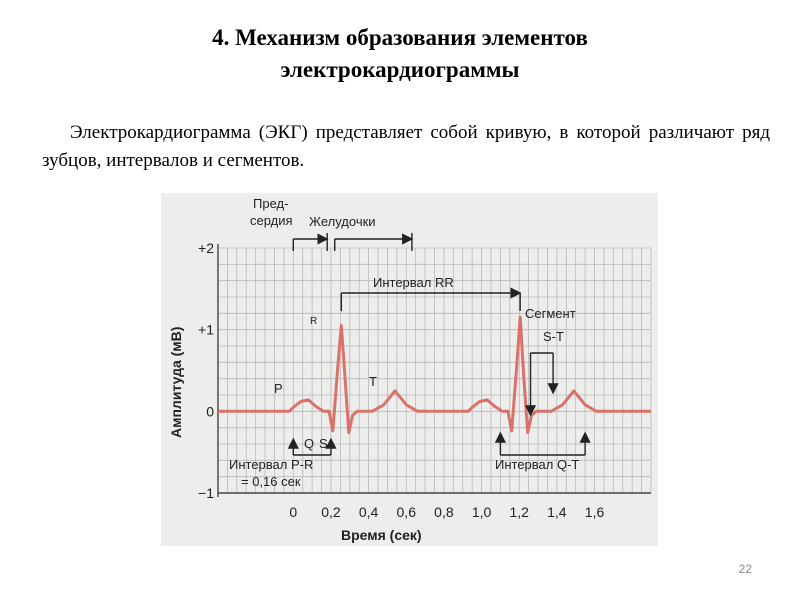 The image size is (800, 600). Describe the element at coordinates (323, 443) in the screenshot. I see `wave-label-s: S` at that location.